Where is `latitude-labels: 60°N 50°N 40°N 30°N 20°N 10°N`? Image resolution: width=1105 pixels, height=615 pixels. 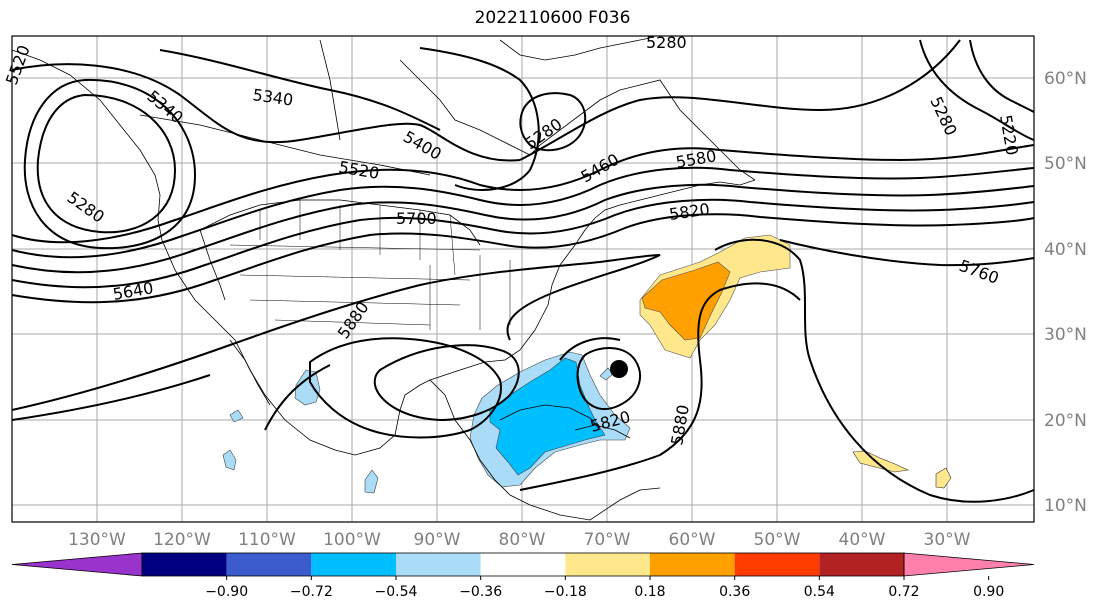 latitude-labels: 60°N 50°N 40°N 30°N 20°N 10°N is located at coordinates (1065, 292).